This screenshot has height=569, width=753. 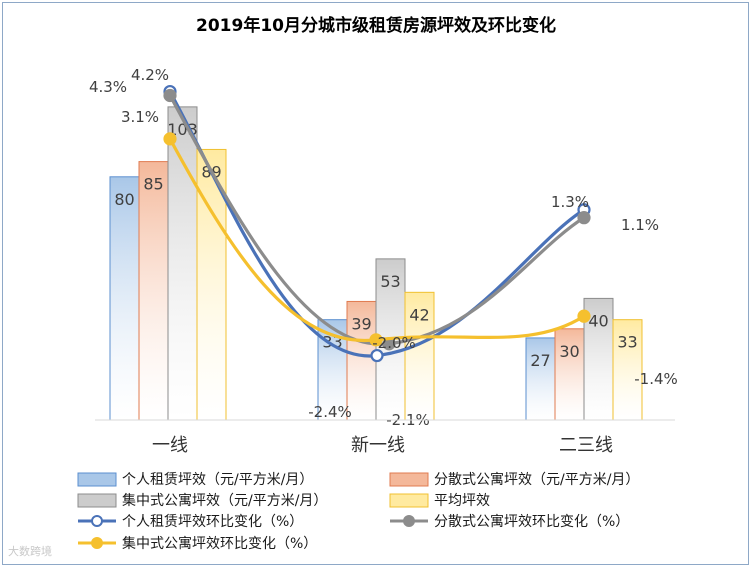 I want to click on watermark-text: 大数跨境, so click(x=30, y=551).